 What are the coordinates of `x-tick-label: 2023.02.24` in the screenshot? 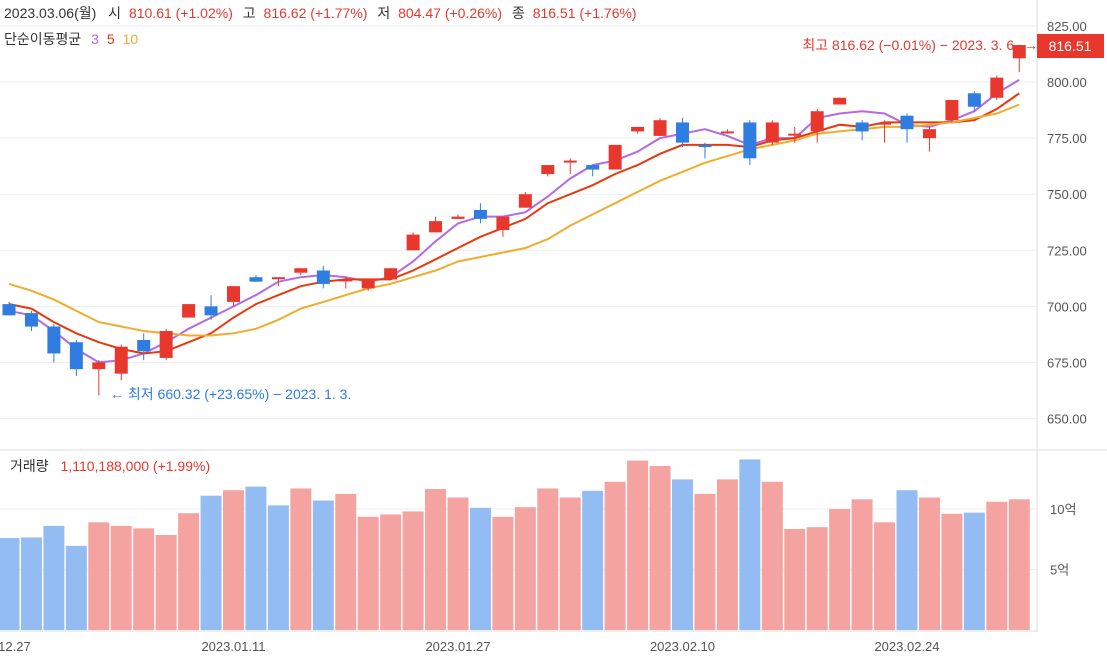 It's located at (906, 646).